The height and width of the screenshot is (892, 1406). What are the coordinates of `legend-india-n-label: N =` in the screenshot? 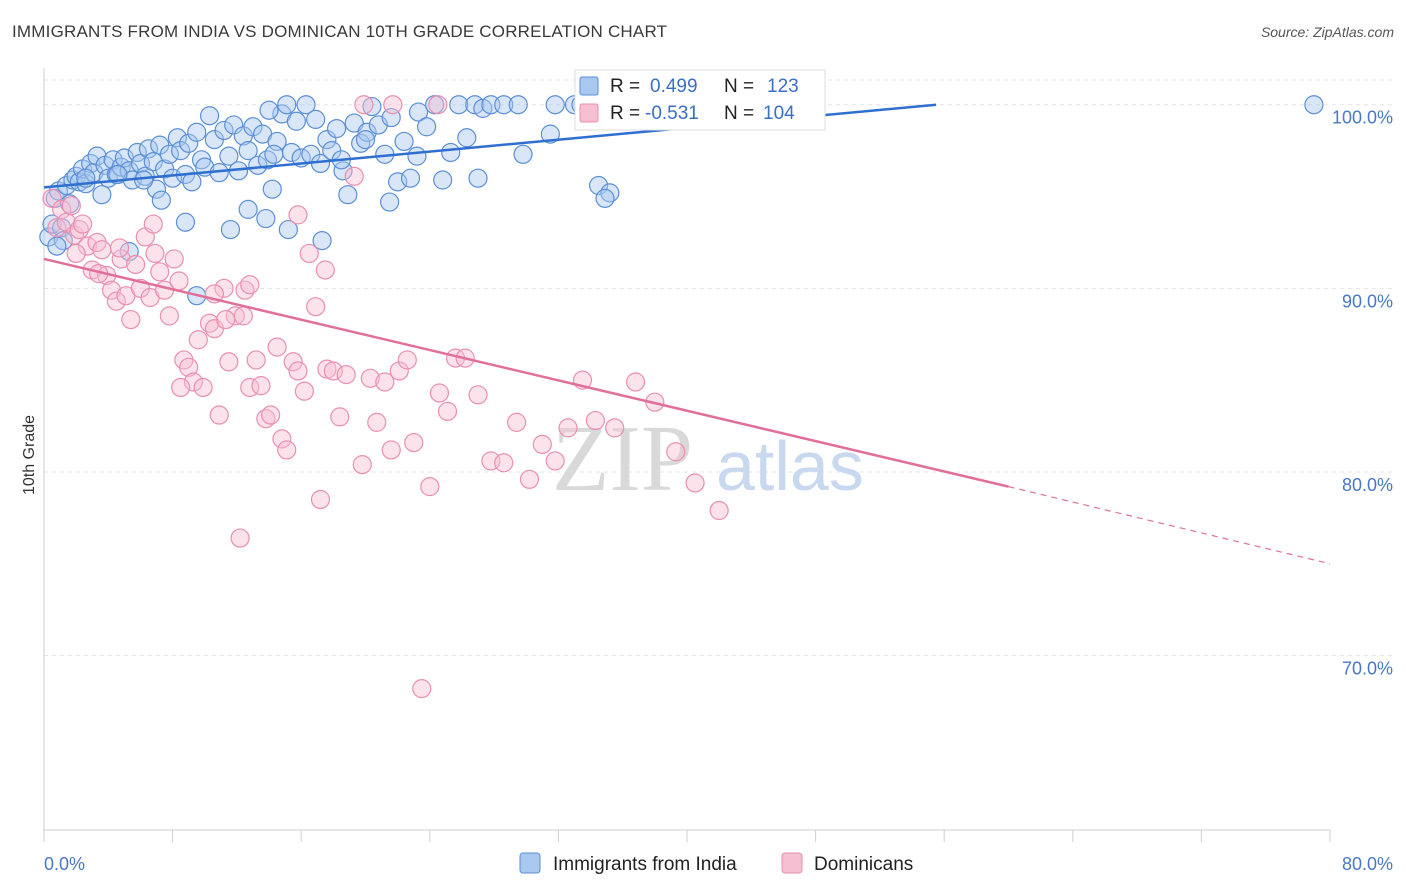 It's located at (739, 86).